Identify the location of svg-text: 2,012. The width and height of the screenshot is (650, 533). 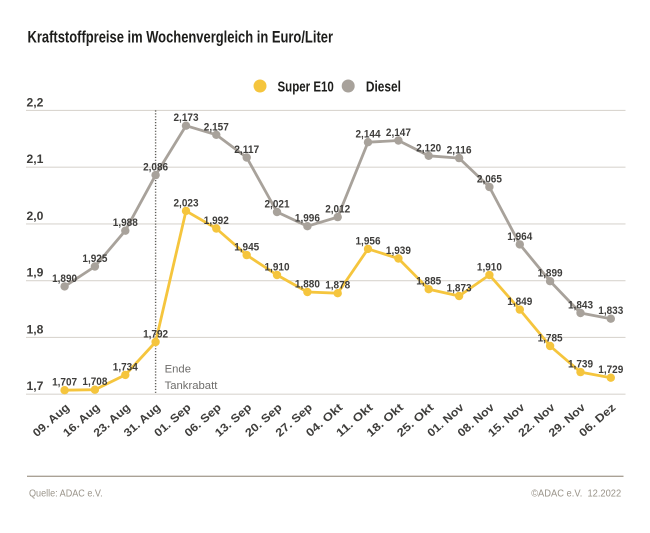
(337, 210).